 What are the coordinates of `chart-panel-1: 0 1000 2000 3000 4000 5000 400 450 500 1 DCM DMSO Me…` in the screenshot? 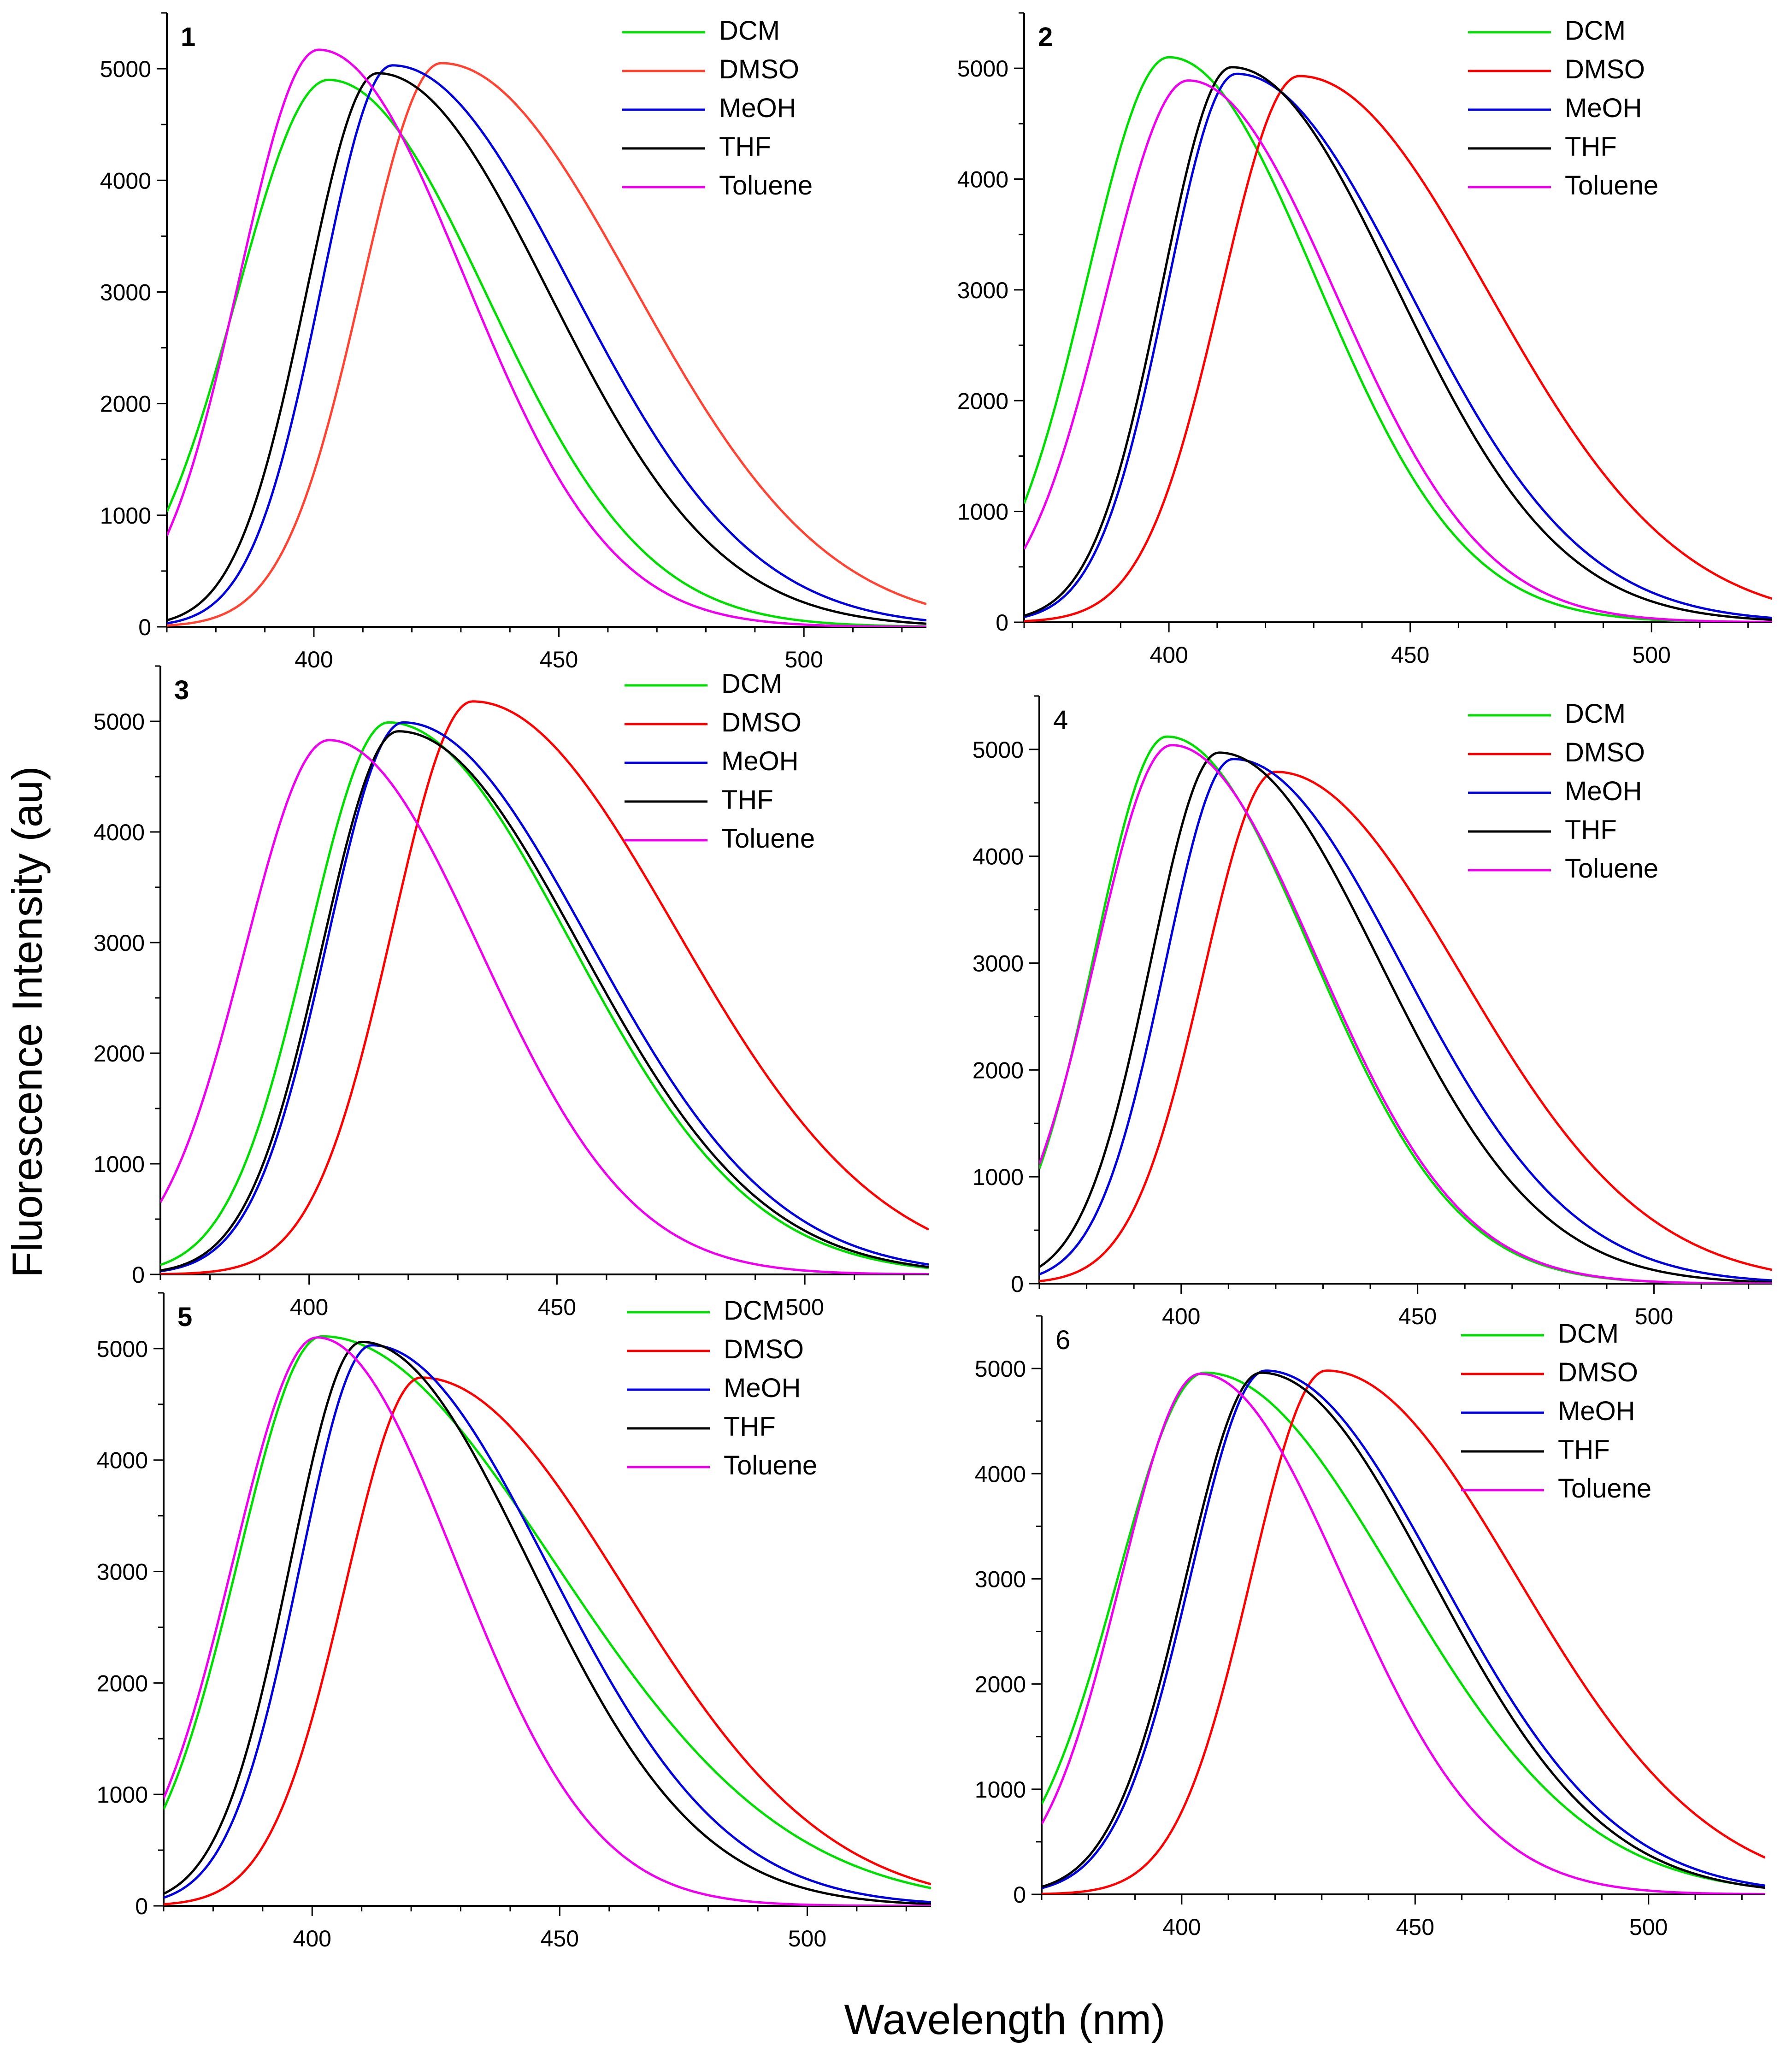 It's located at (513, 342).